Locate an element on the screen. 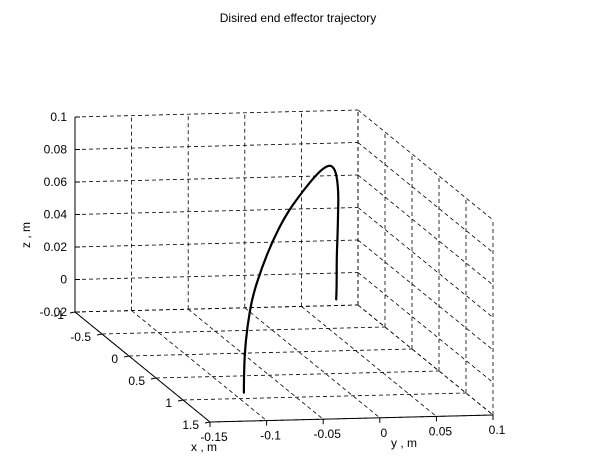 This screenshot has height=458, width=600. y-tick-label: -0.15 is located at coordinates (214, 437).